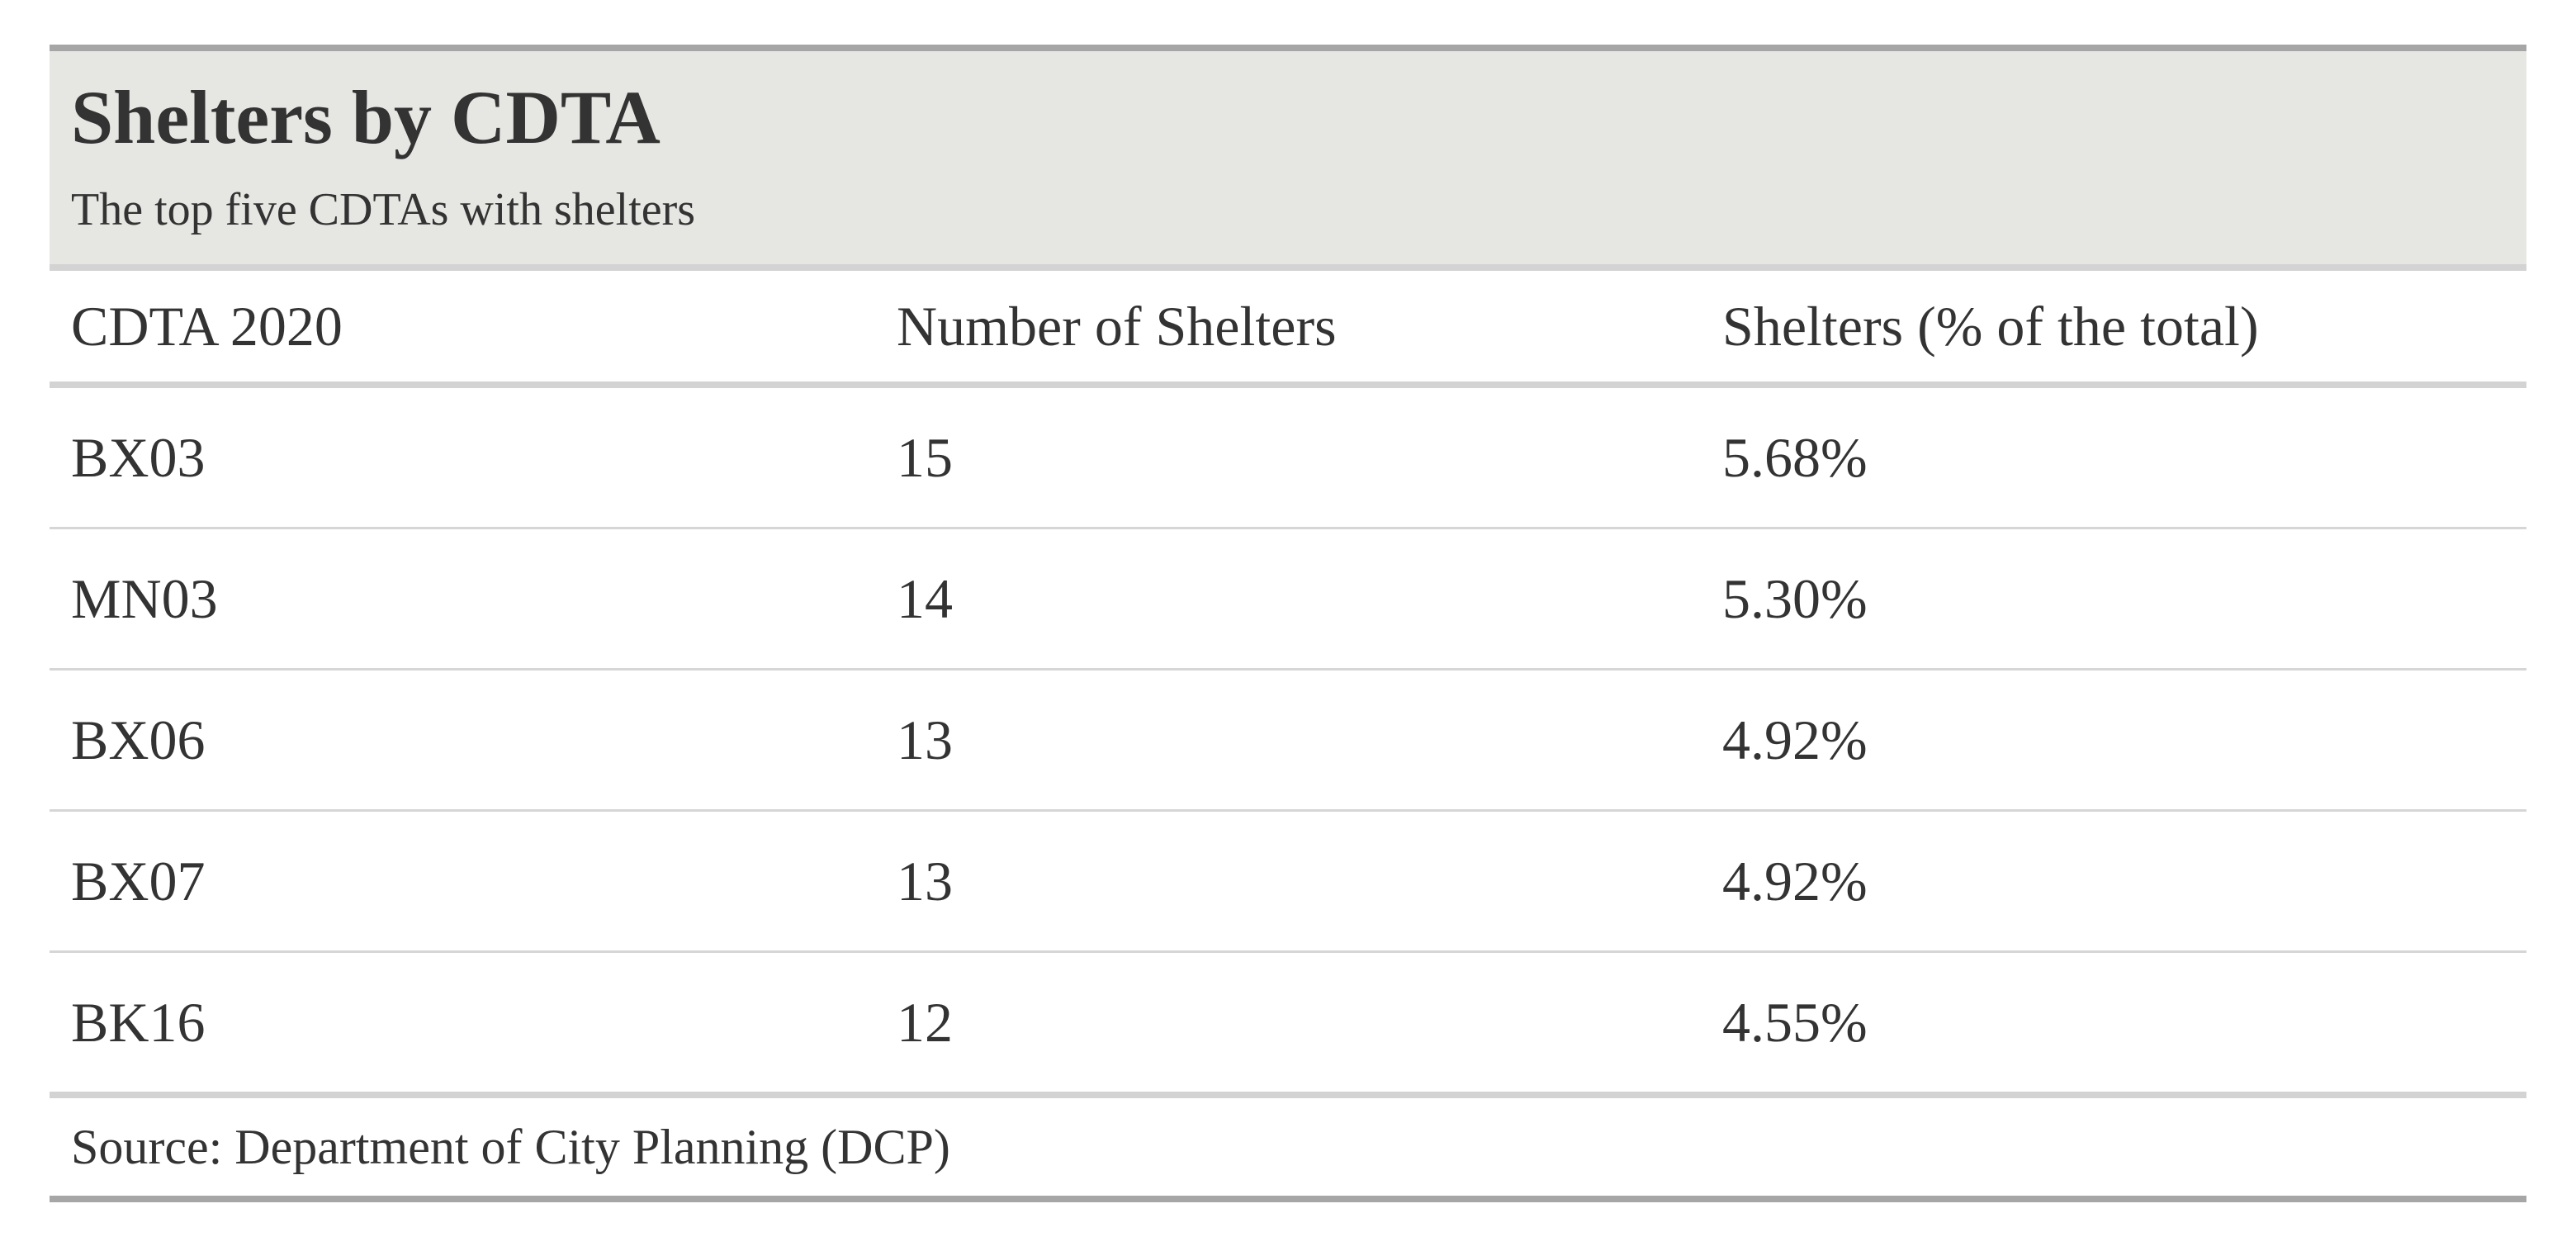 This screenshot has width=2576, height=1251. Describe the element at coordinates (1288, 881) in the screenshot. I see `table-row: BX07 13 4.92%` at that location.